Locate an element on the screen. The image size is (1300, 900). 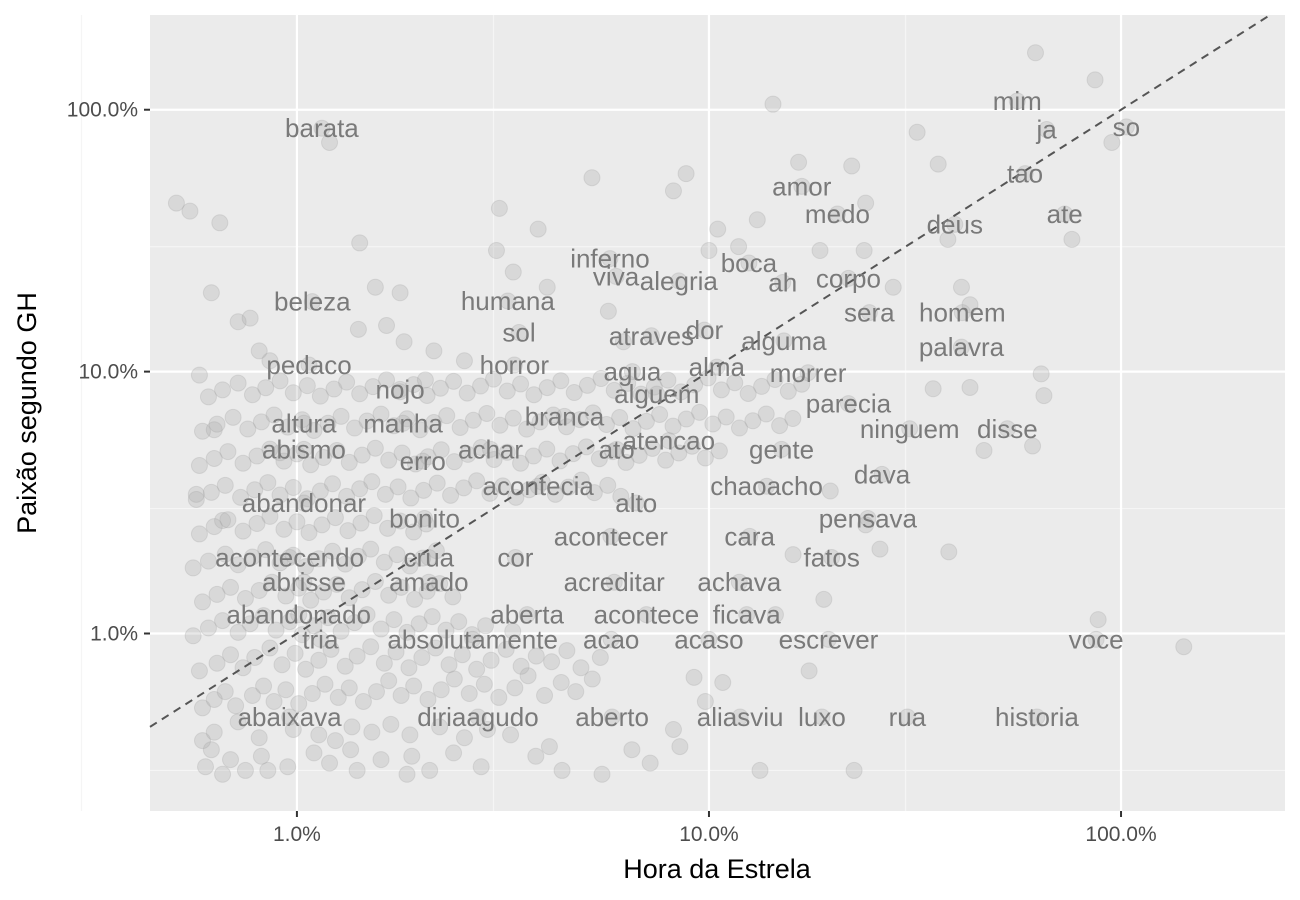
word-label: barata is located at coordinates (322, 128).